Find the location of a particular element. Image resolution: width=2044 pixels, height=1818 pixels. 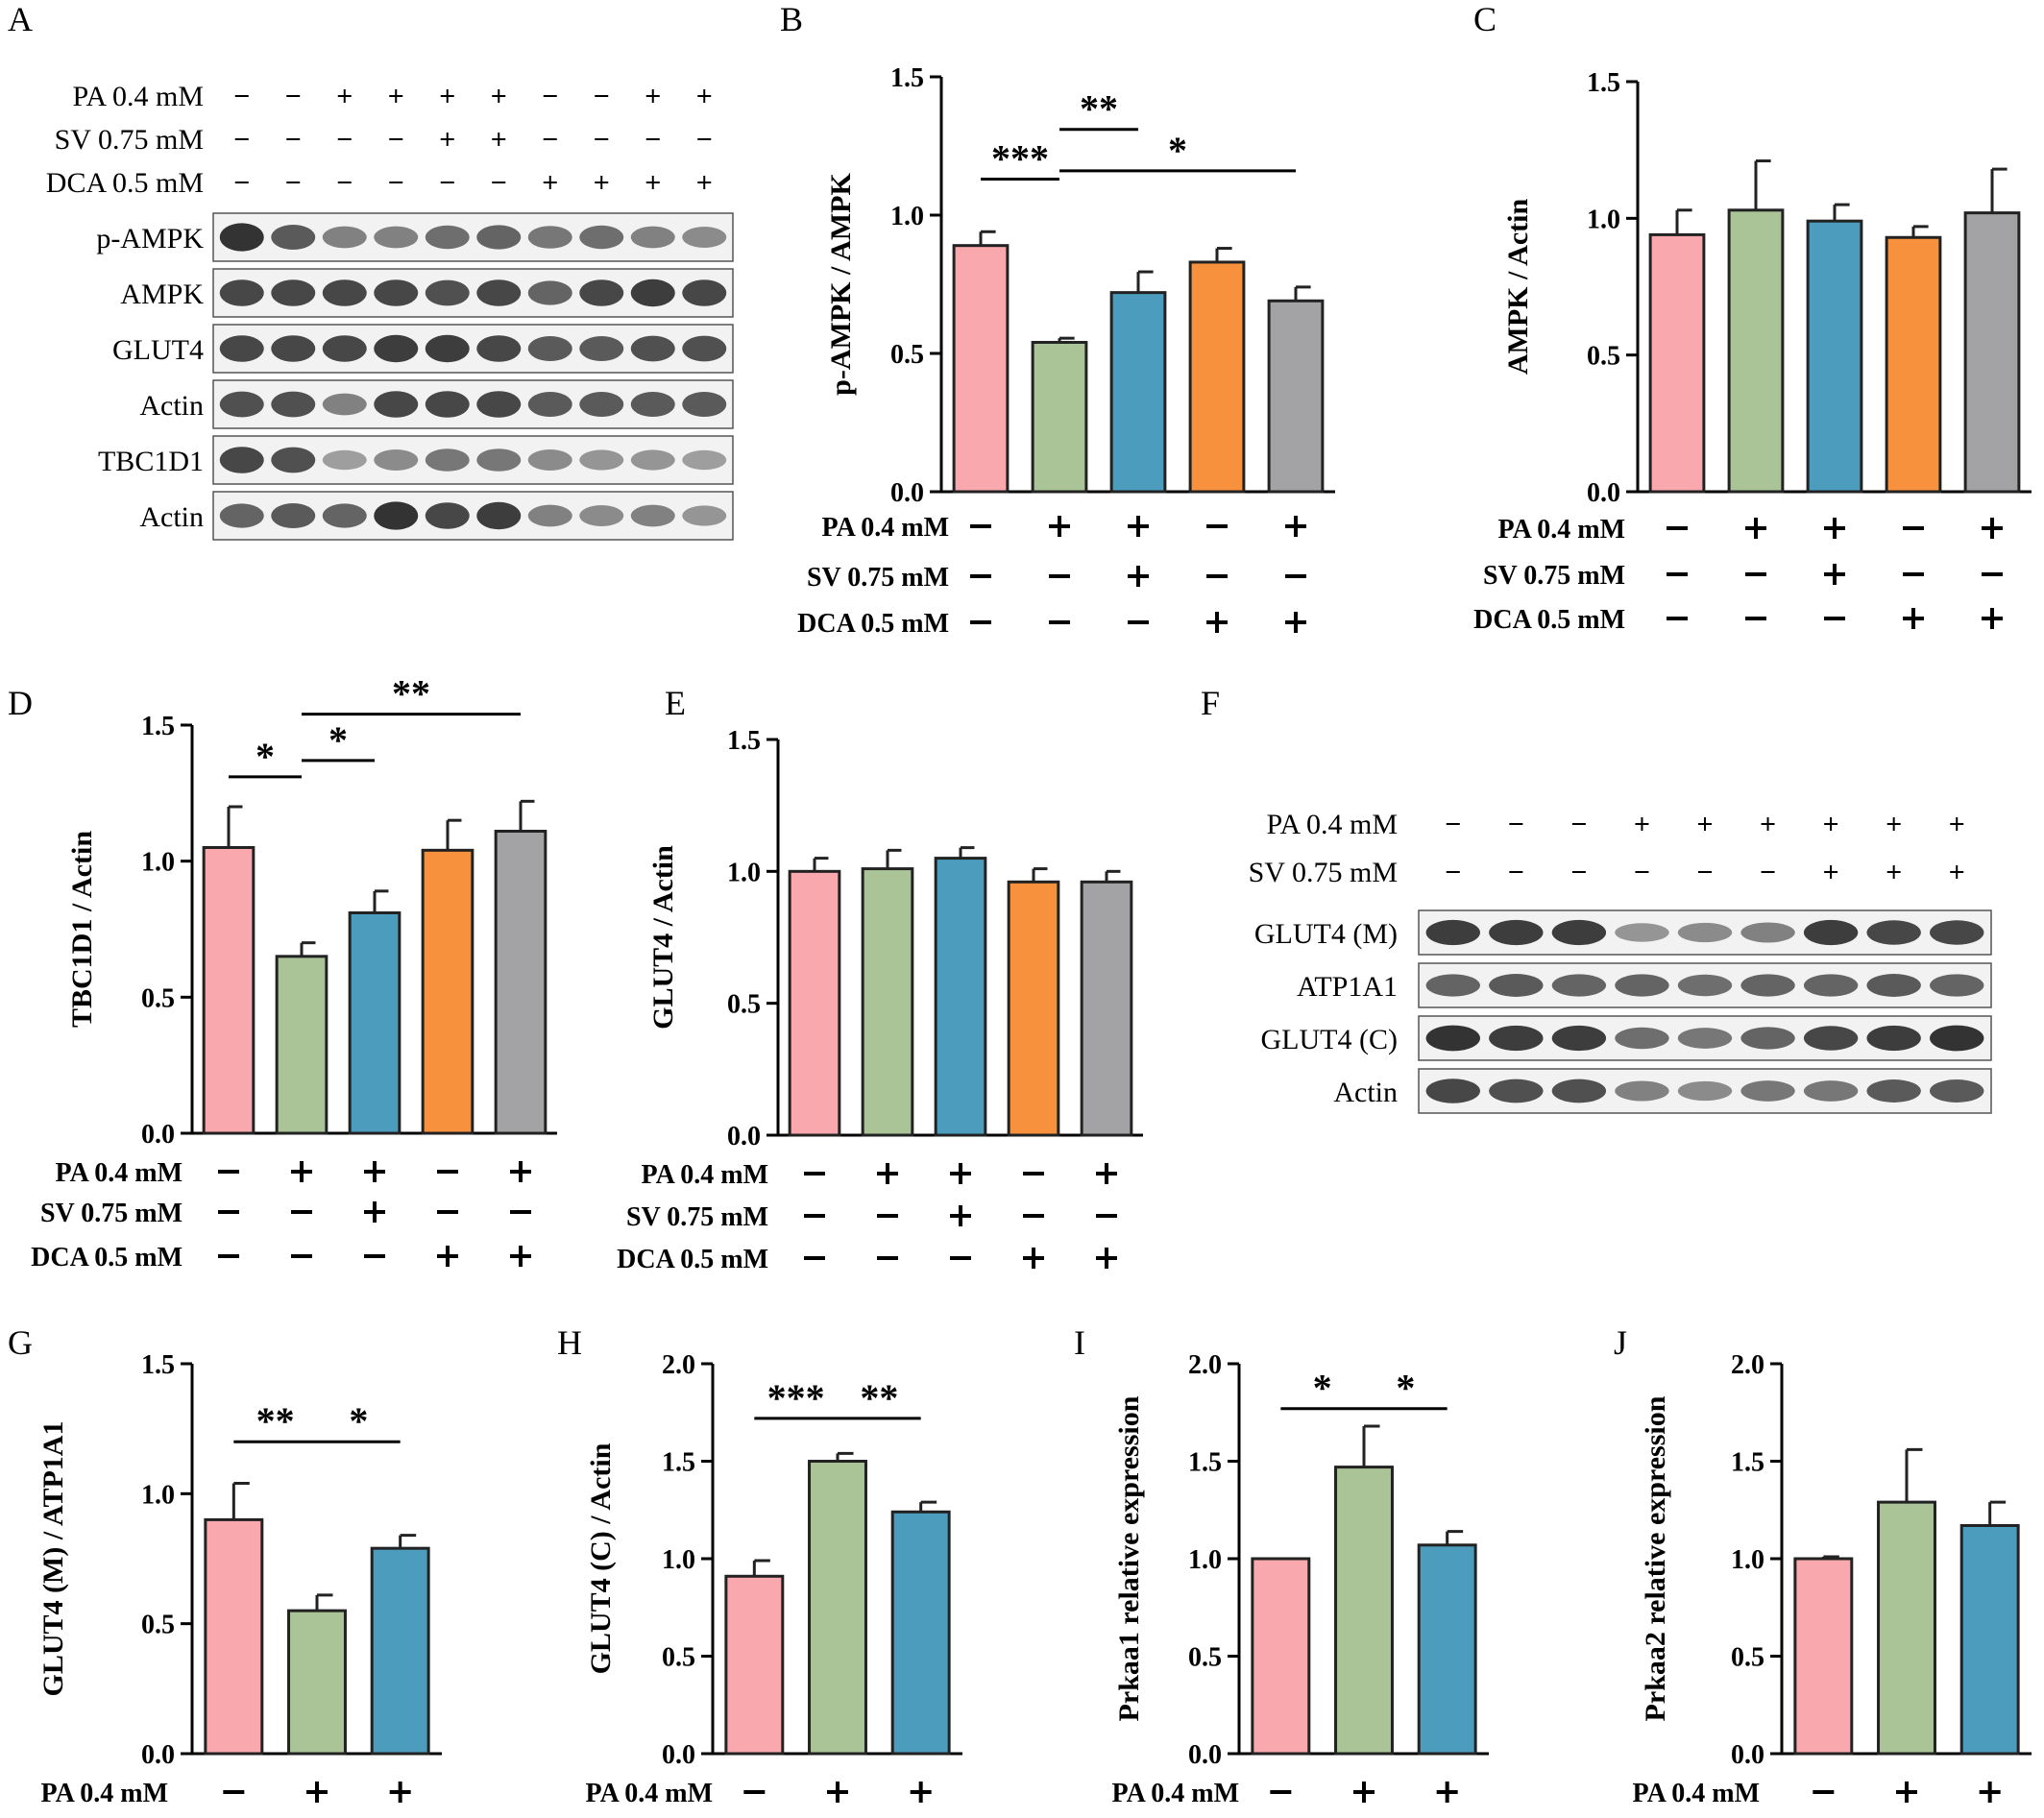

panel-letter-a: A is located at coordinates (20, 19).